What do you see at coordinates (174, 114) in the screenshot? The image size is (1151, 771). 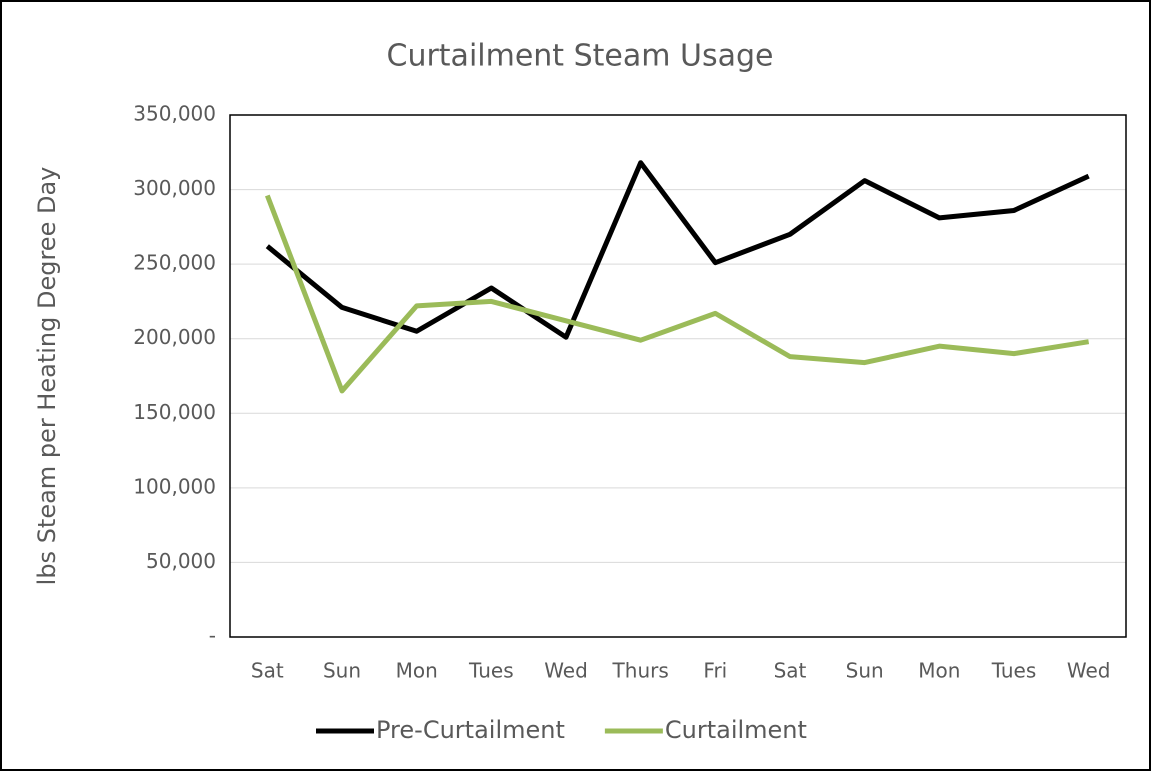 I see `y-tick-label: 350,000` at bounding box center [174, 114].